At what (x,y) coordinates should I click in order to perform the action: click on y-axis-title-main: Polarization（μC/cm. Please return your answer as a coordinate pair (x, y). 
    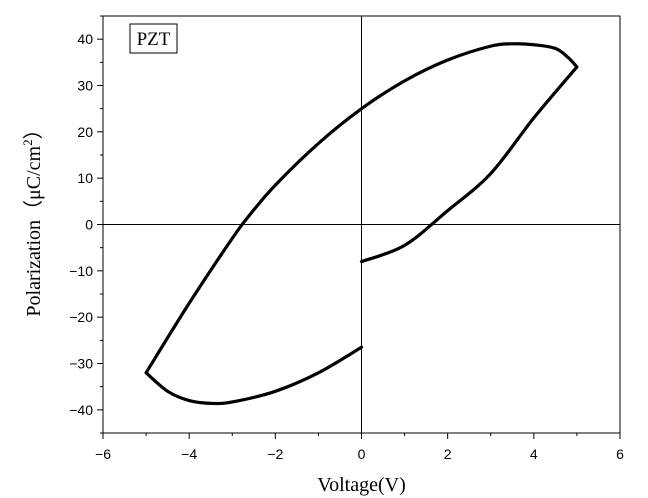
    Looking at the image, I should click on (33, 230).